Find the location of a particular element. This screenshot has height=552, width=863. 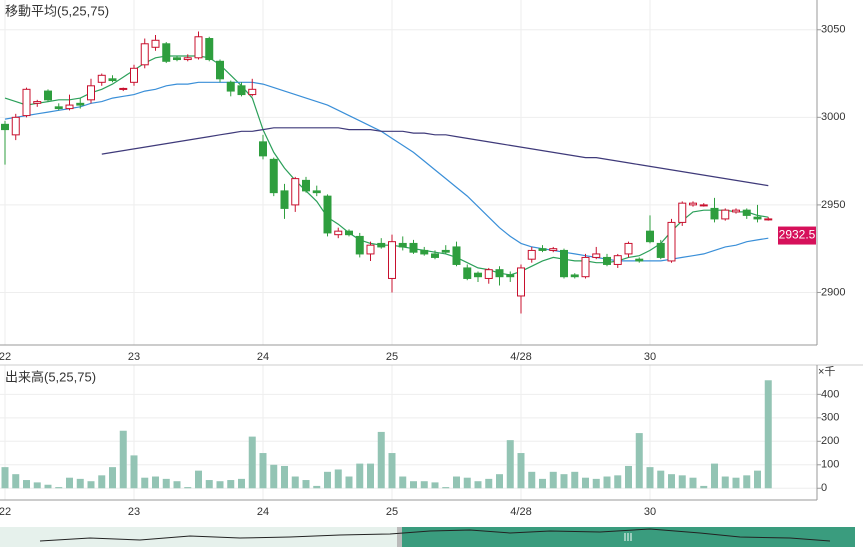

y-tick-label: 3000 is located at coordinates (833, 117).